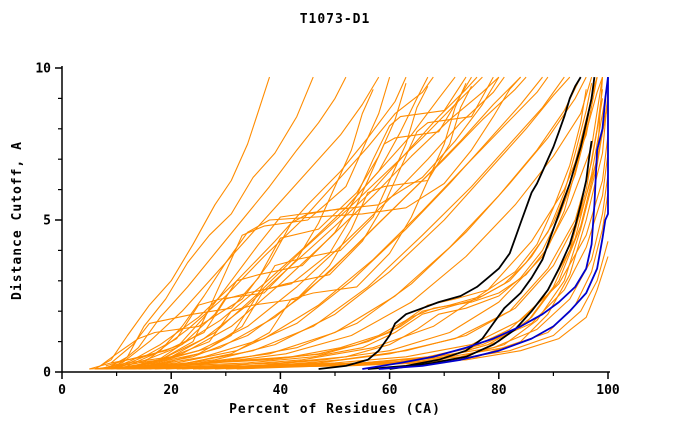 The width and height of the screenshot is (680, 440). Describe the element at coordinates (47, 221) in the screenshot. I see `y-tick-label: 5` at that location.